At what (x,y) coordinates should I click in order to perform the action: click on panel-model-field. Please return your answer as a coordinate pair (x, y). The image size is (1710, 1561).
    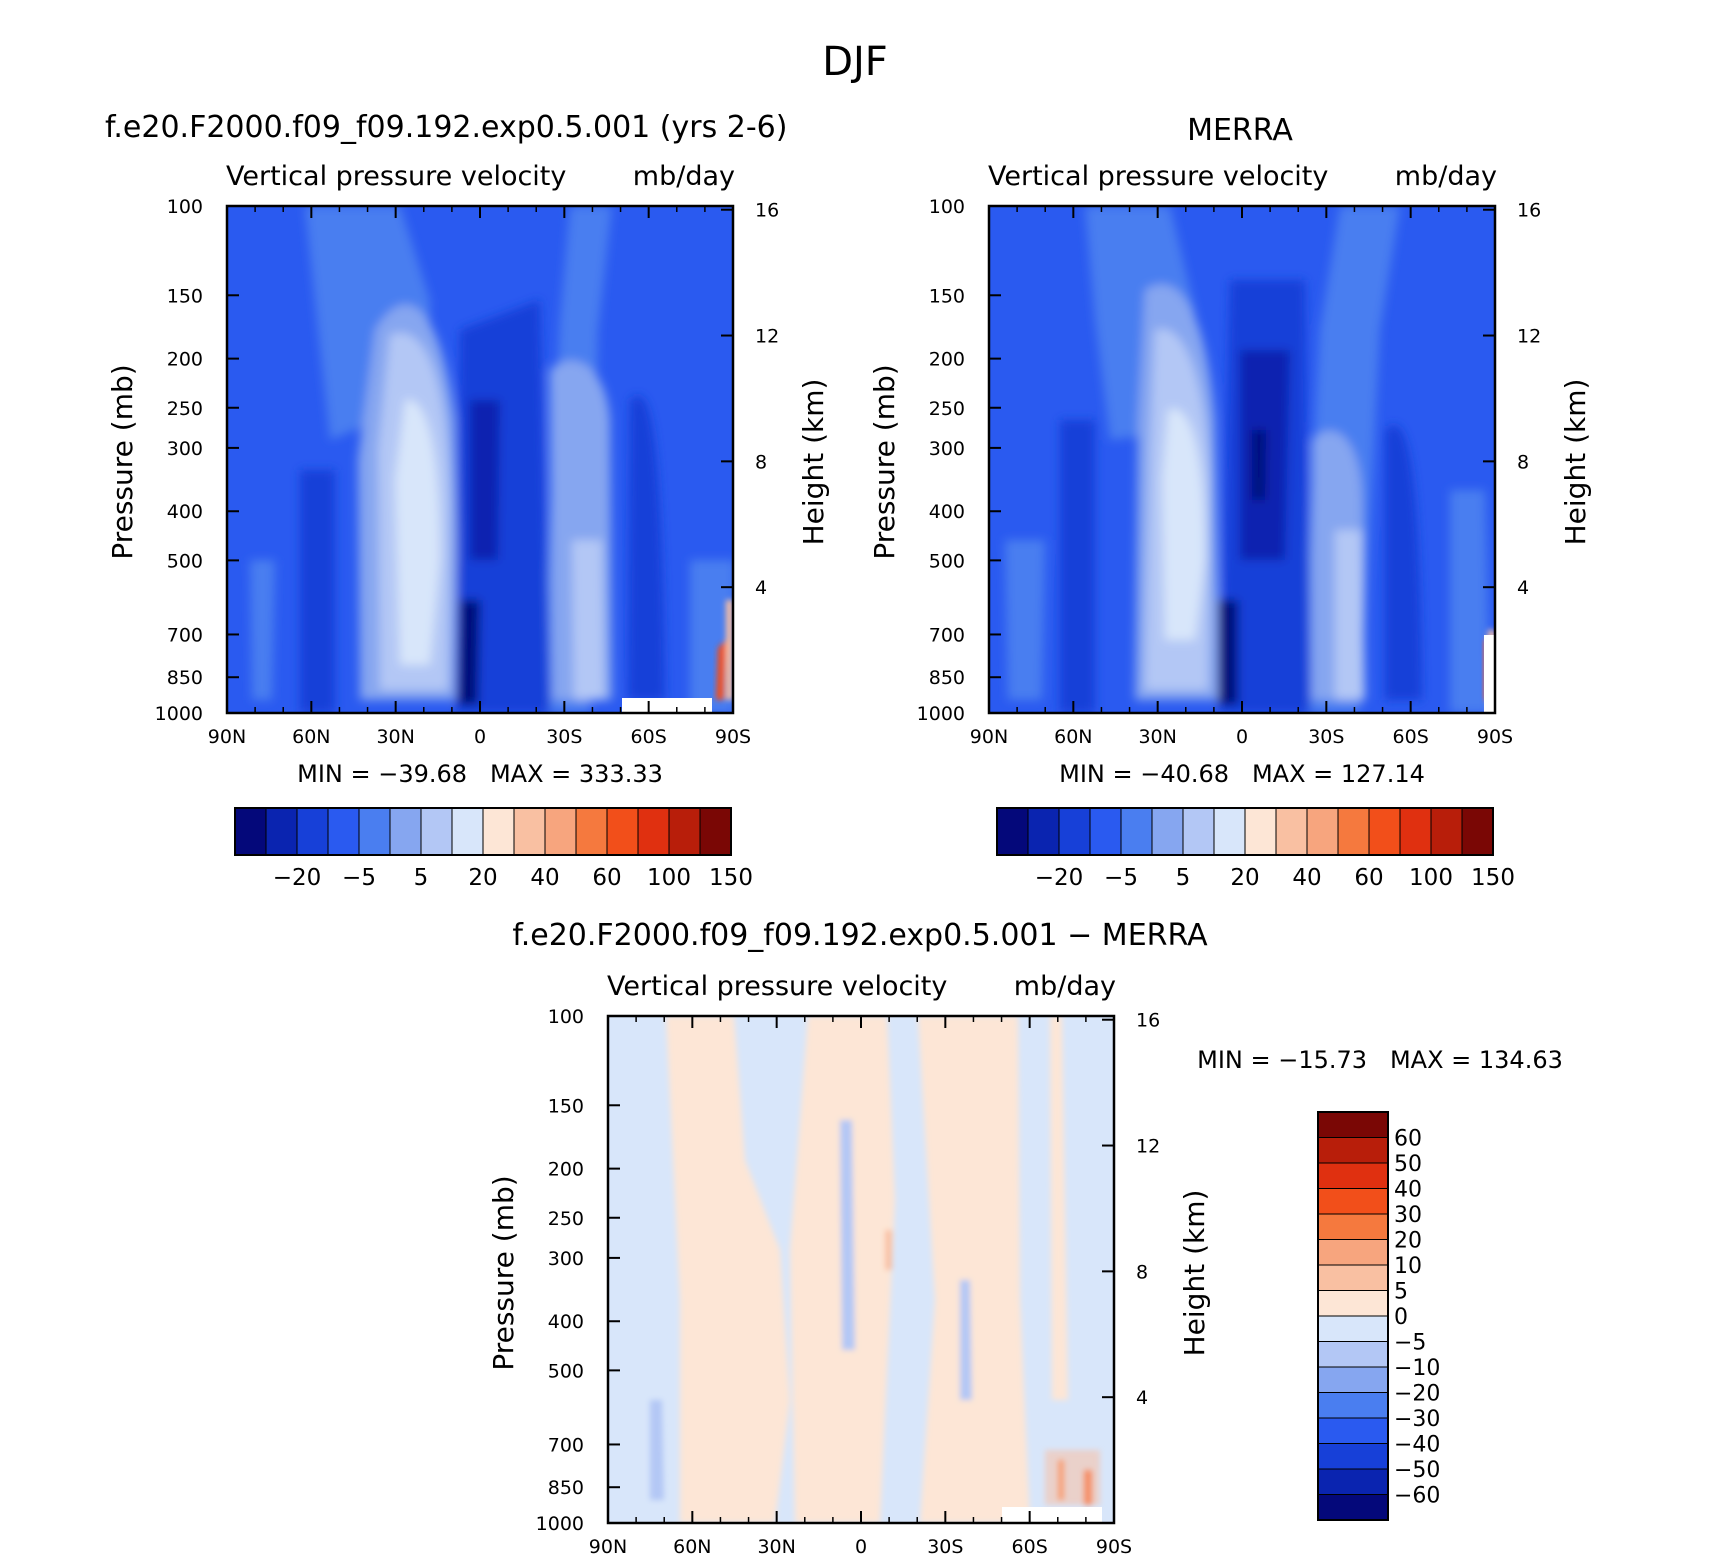
    Looking at the image, I should click on (480, 459).